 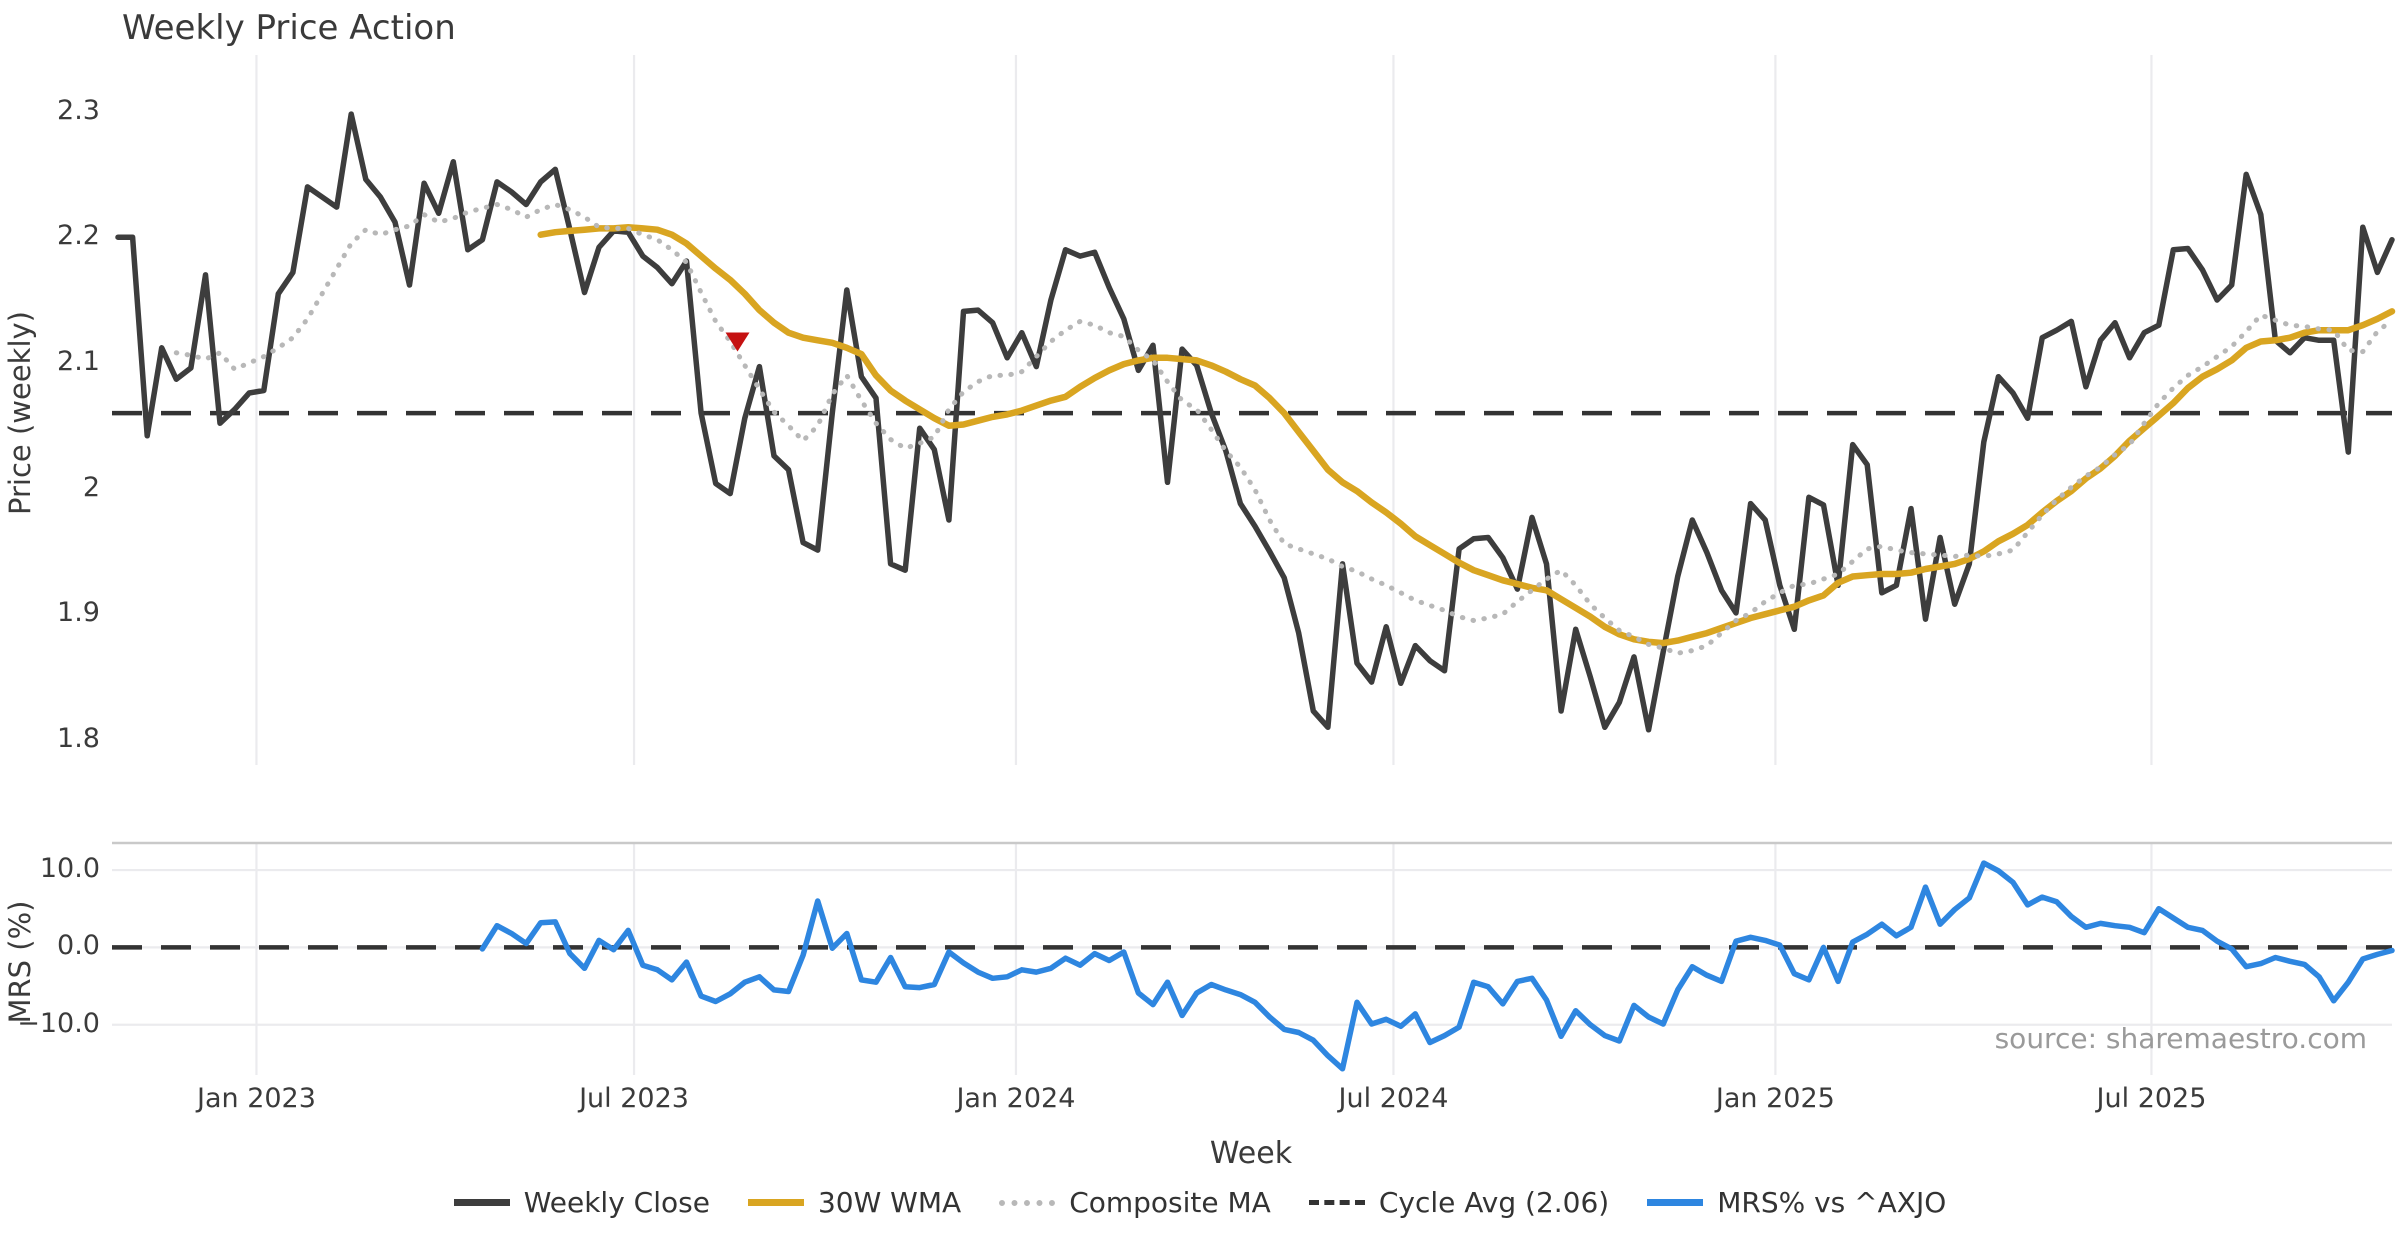 What do you see at coordinates (20, 413) in the screenshot?
I see `price-axis-label: Price (weekly)` at bounding box center [20, 413].